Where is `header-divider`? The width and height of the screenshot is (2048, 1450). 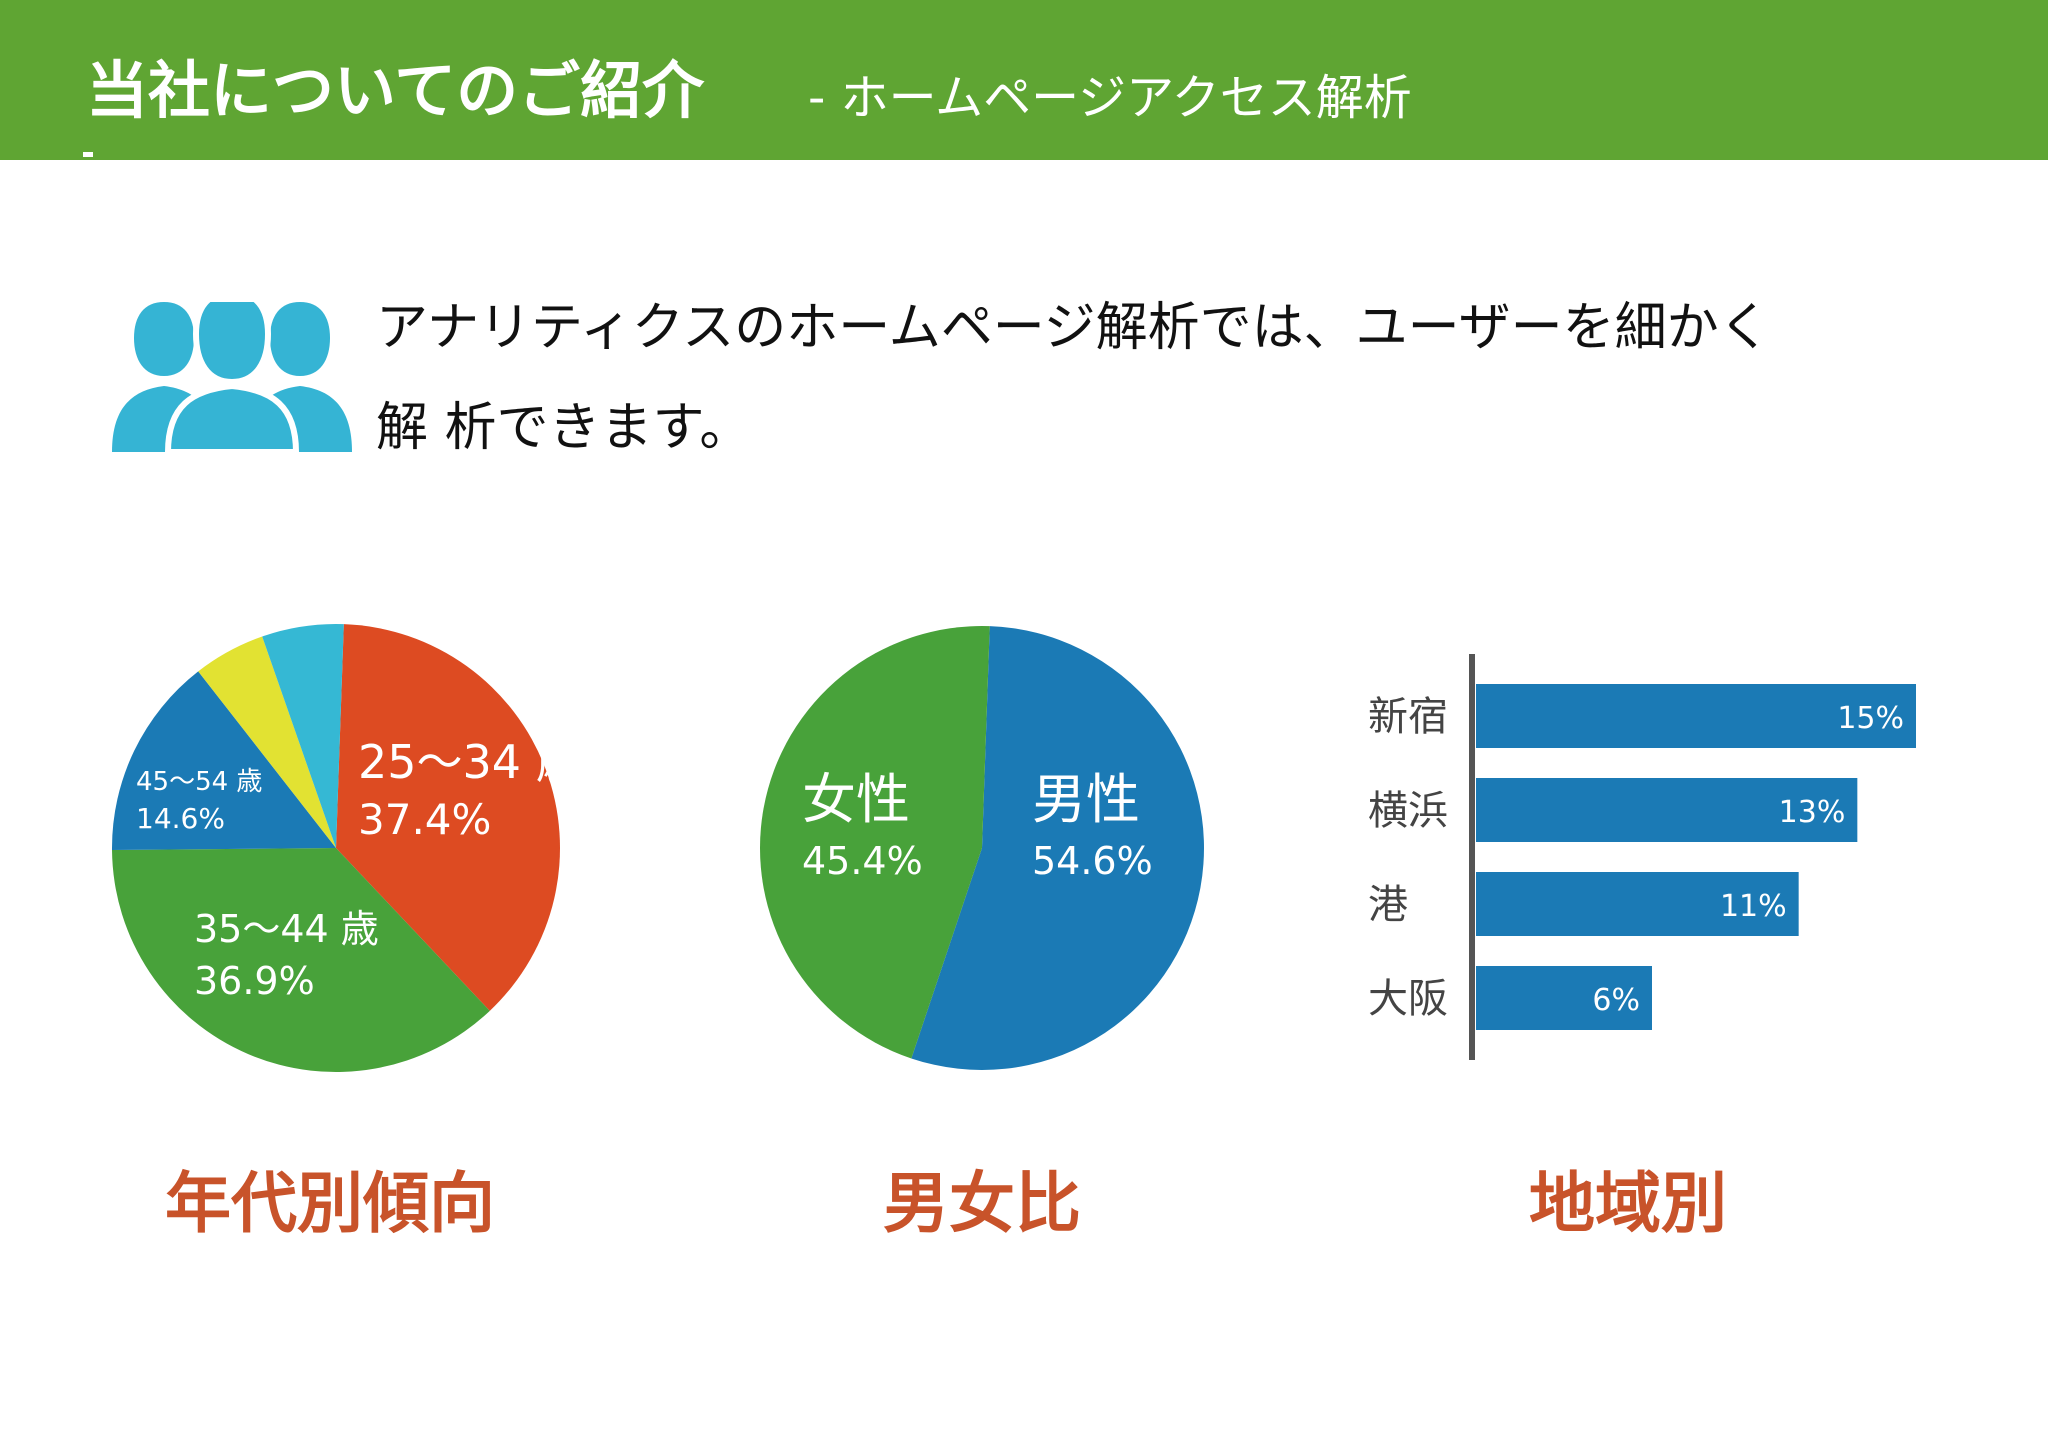
header-divider is located at coordinates (88, 154).